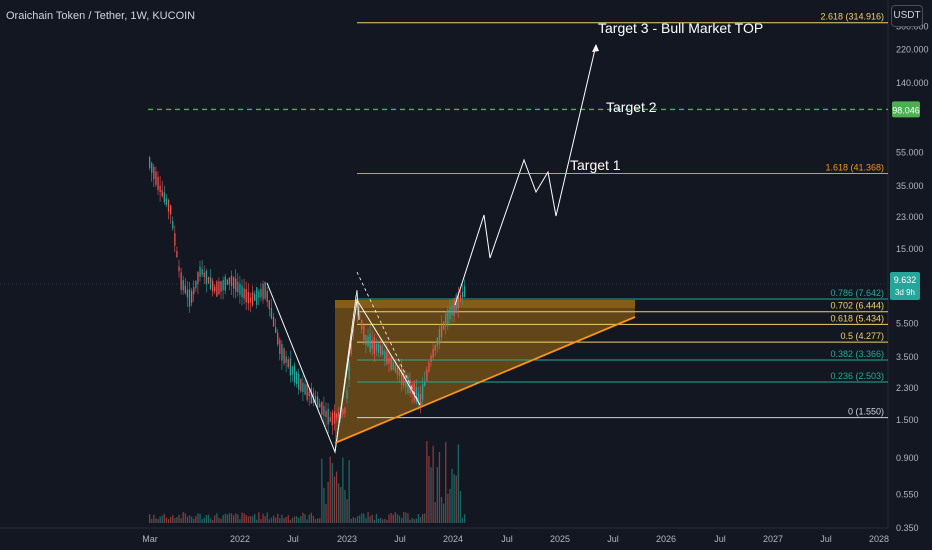 This screenshot has height=550, width=932. I want to click on symbol-title: Oraichain Token / Tether, 1W, KUCOIN, so click(101, 16).